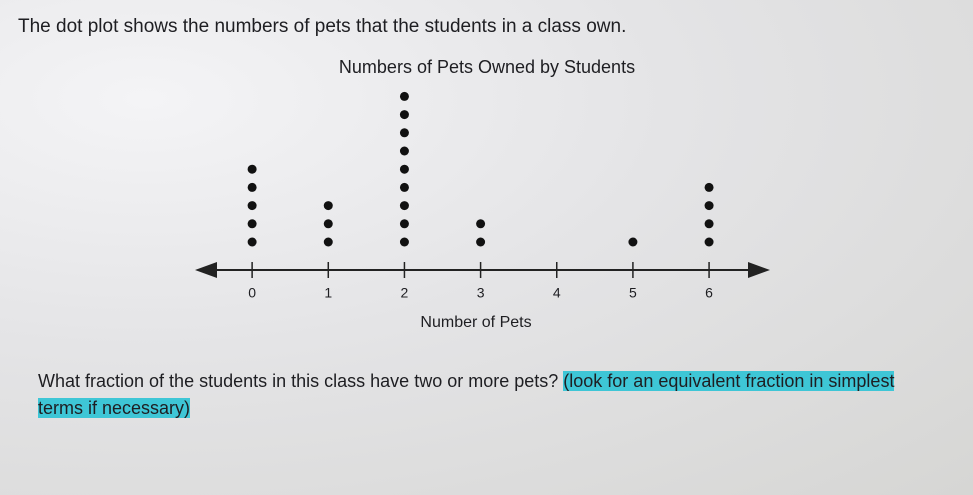 The width and height of the screenshot is (973, 495). Describe the element at coordinates (206, 270) in the screenshot. I see `arrow-left` at that location.